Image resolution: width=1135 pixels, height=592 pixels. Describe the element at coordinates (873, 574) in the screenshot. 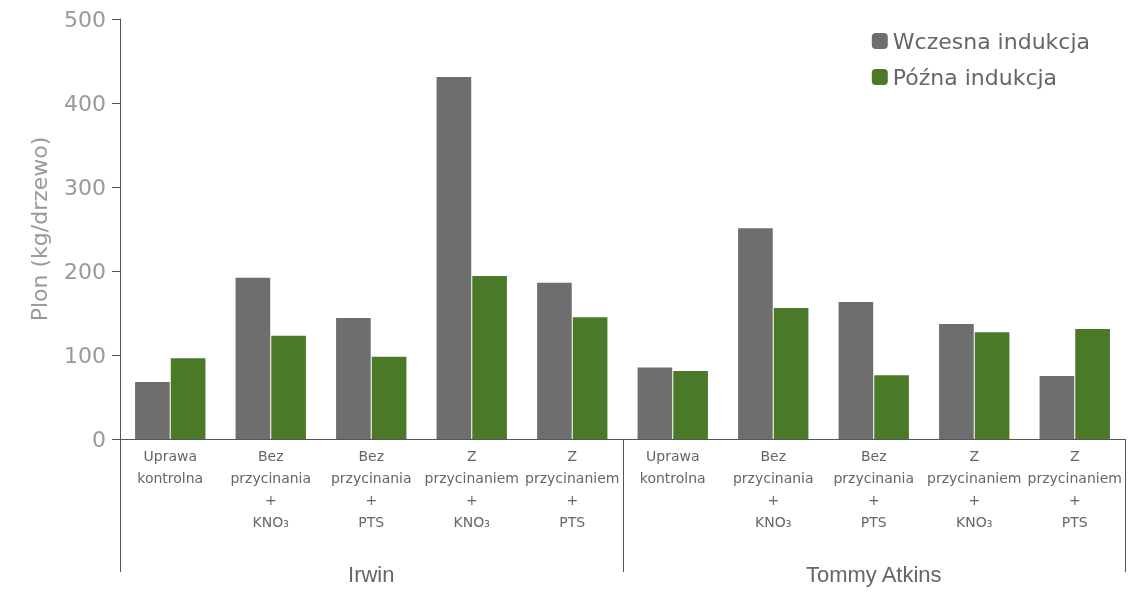

I see `text: Tommy Atkins` at that location.